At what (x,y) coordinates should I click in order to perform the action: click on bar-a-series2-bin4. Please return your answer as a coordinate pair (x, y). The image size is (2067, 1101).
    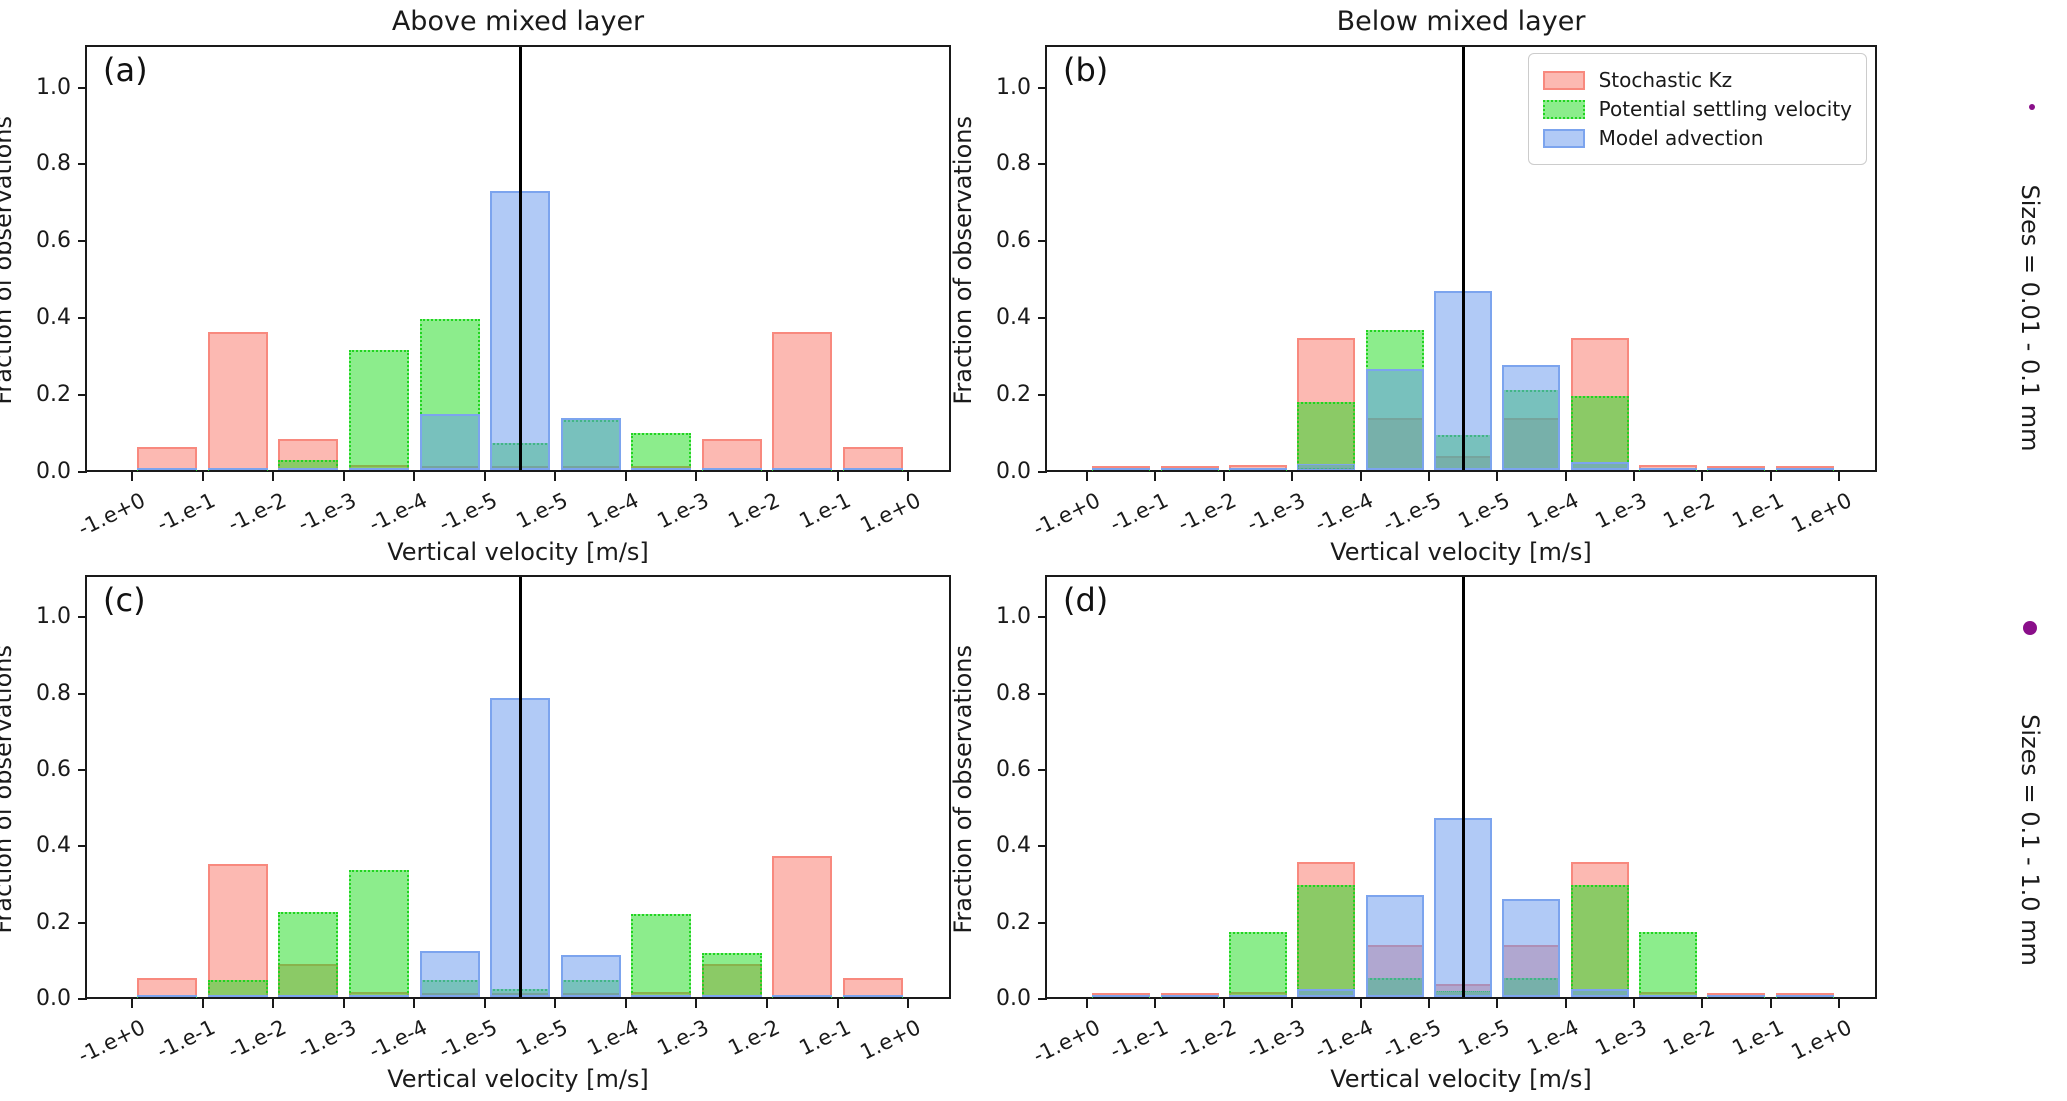
    Looking at the image, I should click on (449, 441).